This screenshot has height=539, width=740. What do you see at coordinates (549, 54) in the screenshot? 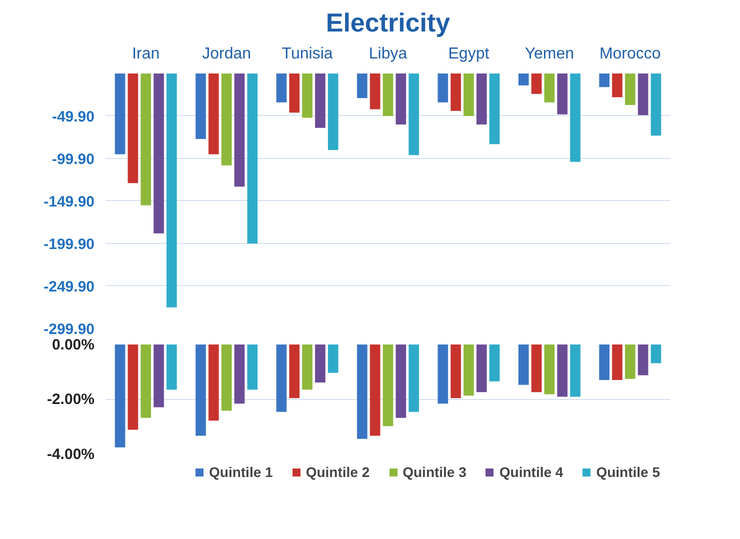
I see `x-tick-label: Yemen` at bounding box center [549, 54].